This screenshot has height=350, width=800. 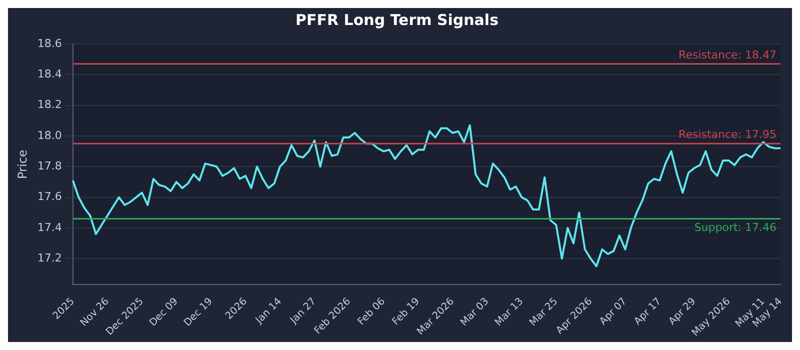 What do you see at coordinates (397, 19) in the screenshot?
I see `chart-title: PFFR Long Term Signals` at bounding box center [397, 19].